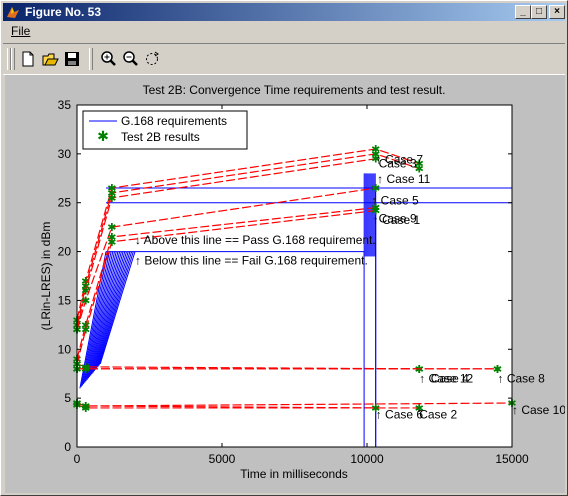  I want to click on annotation-label: ↑ Case 8, so click(522, 379).